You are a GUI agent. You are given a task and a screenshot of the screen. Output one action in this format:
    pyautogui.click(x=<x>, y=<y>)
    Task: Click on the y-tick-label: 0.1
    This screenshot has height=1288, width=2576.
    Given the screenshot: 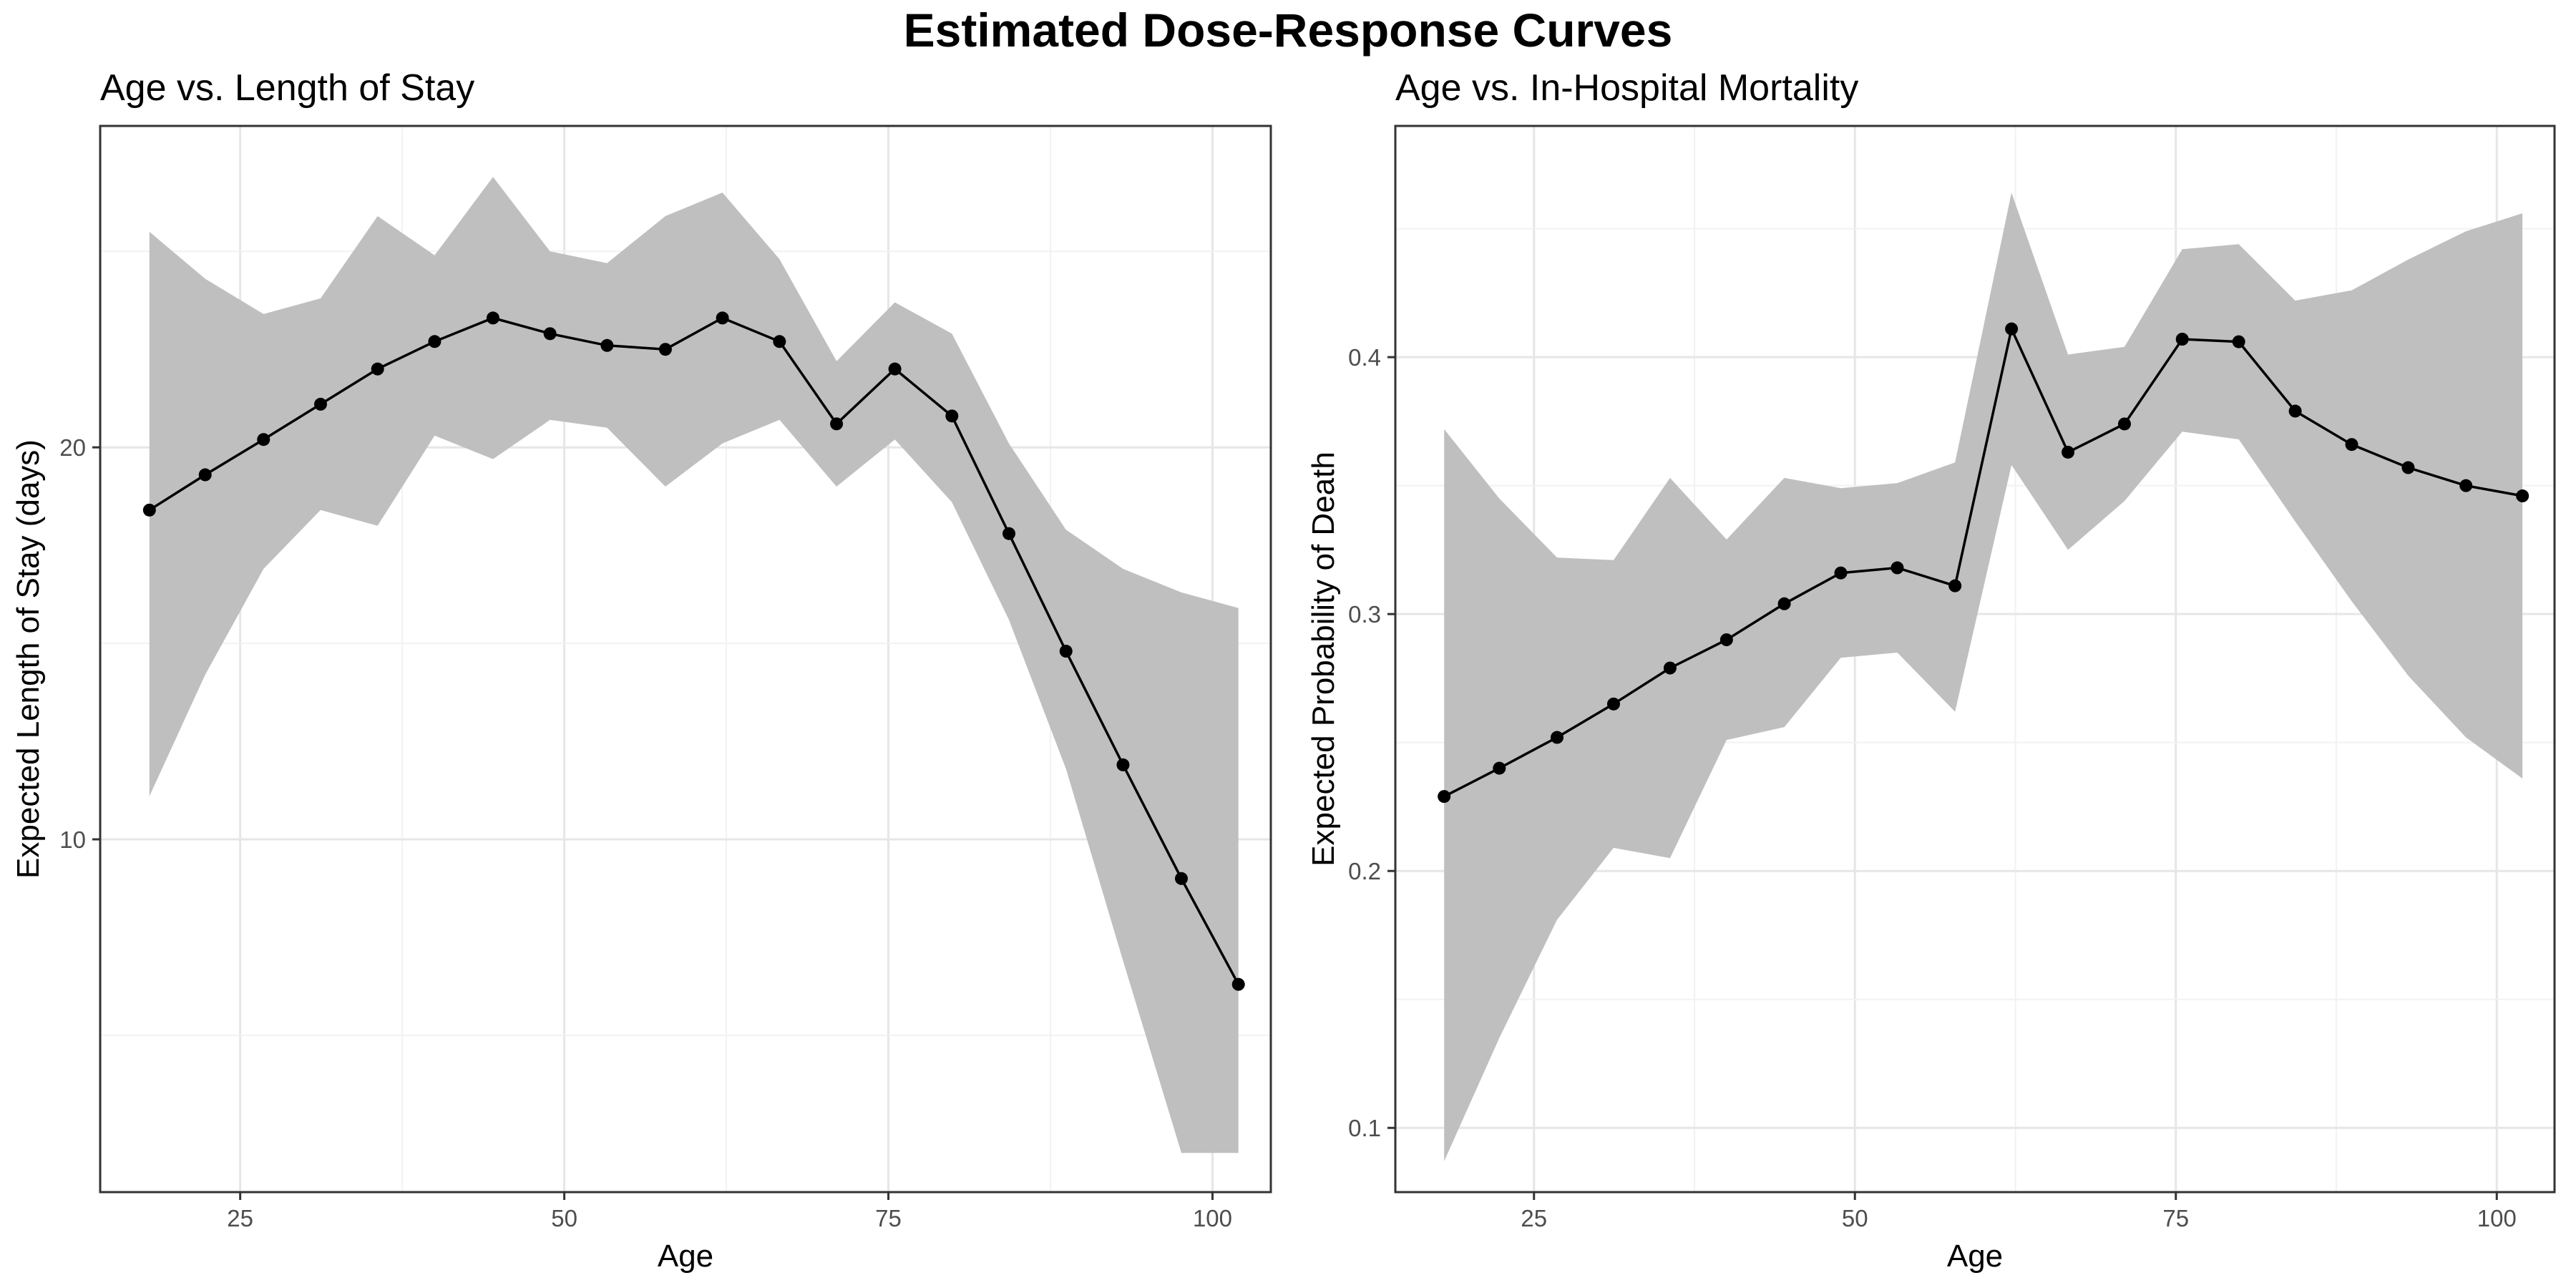 What is the action you would take?
    pyautogui.click(x=1364, y=1128)
    